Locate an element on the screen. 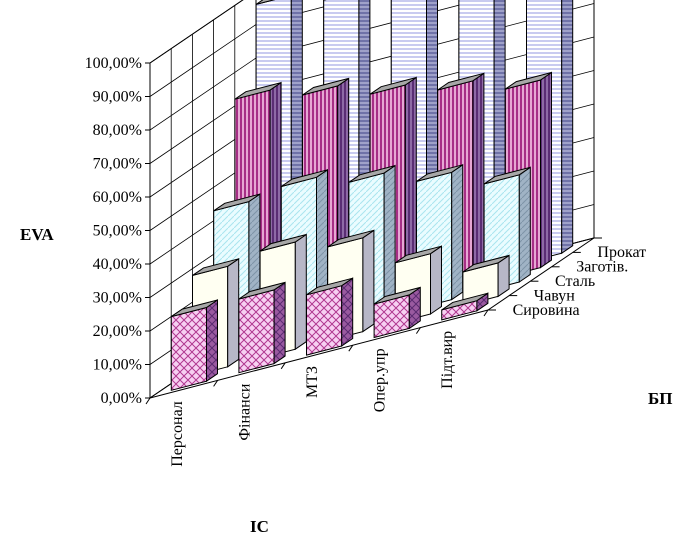  y-tick-label: 0,00% is located at coordinates (121, 398).